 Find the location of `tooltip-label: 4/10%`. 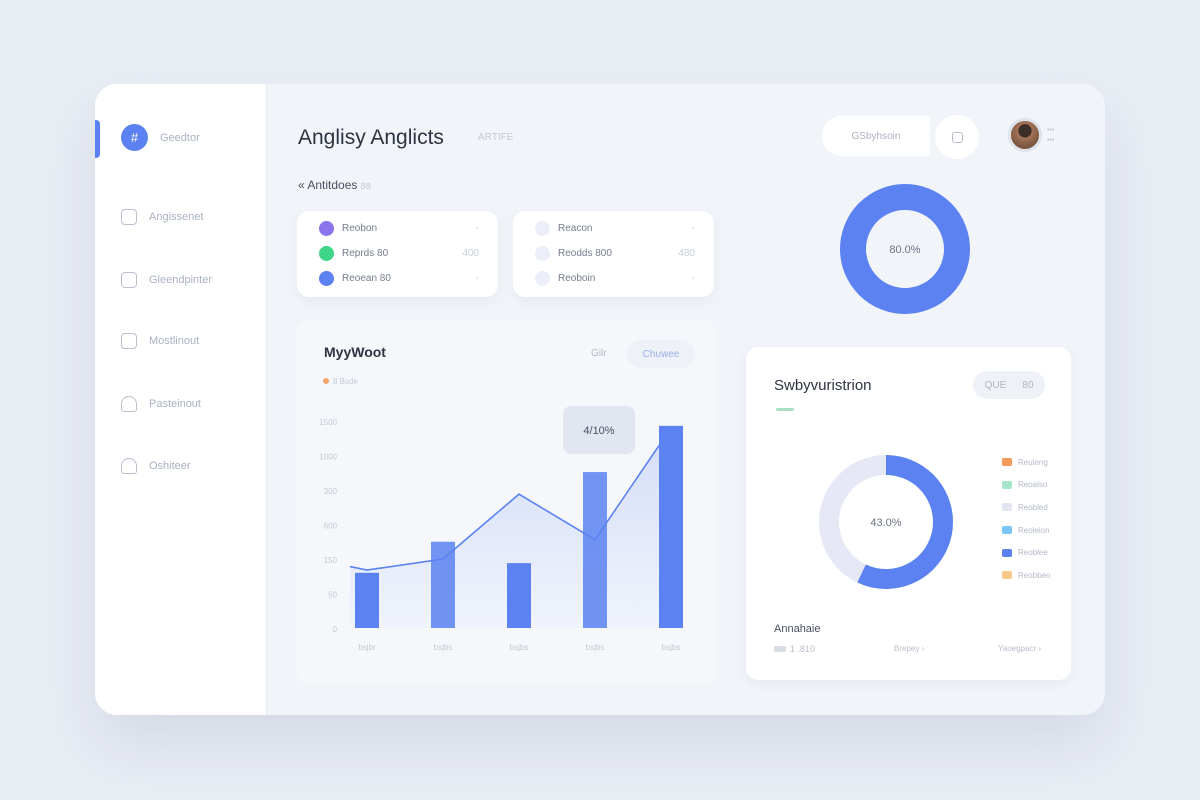

tooltip-label: 4/10% is located at coordinates (598, 431).